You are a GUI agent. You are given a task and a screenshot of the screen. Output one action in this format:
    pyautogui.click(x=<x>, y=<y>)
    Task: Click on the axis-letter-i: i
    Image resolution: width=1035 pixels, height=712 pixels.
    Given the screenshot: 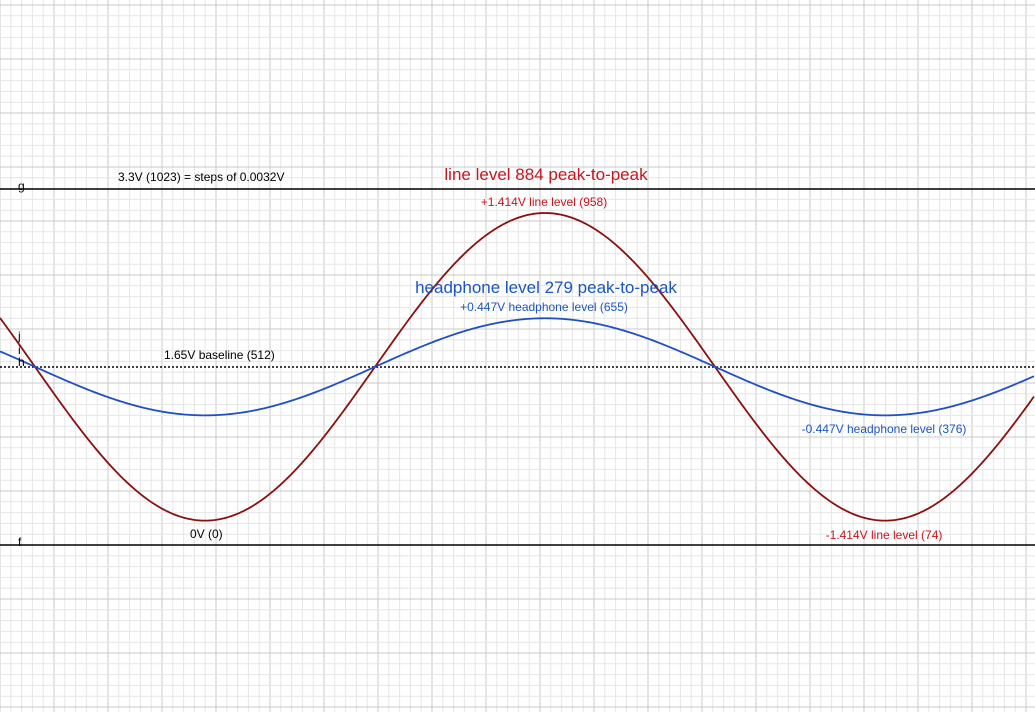 What is the action you would take?
    pyautogui.click(x=19, y=350)
    